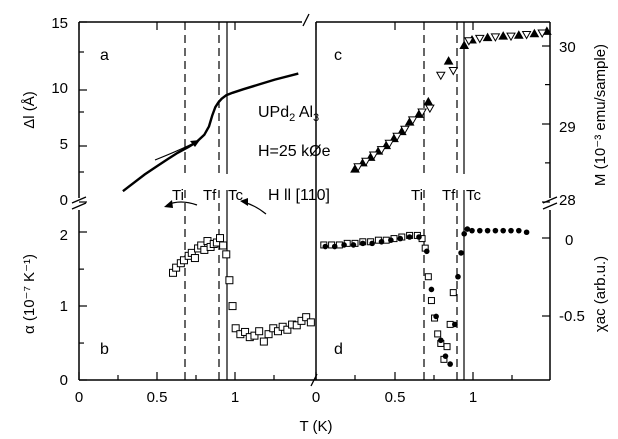 This screenshot has width=618, height=439. Describe the element at coordinates (64, 144) in the screenshot. I see `ytick-a-5: 5` at that location.